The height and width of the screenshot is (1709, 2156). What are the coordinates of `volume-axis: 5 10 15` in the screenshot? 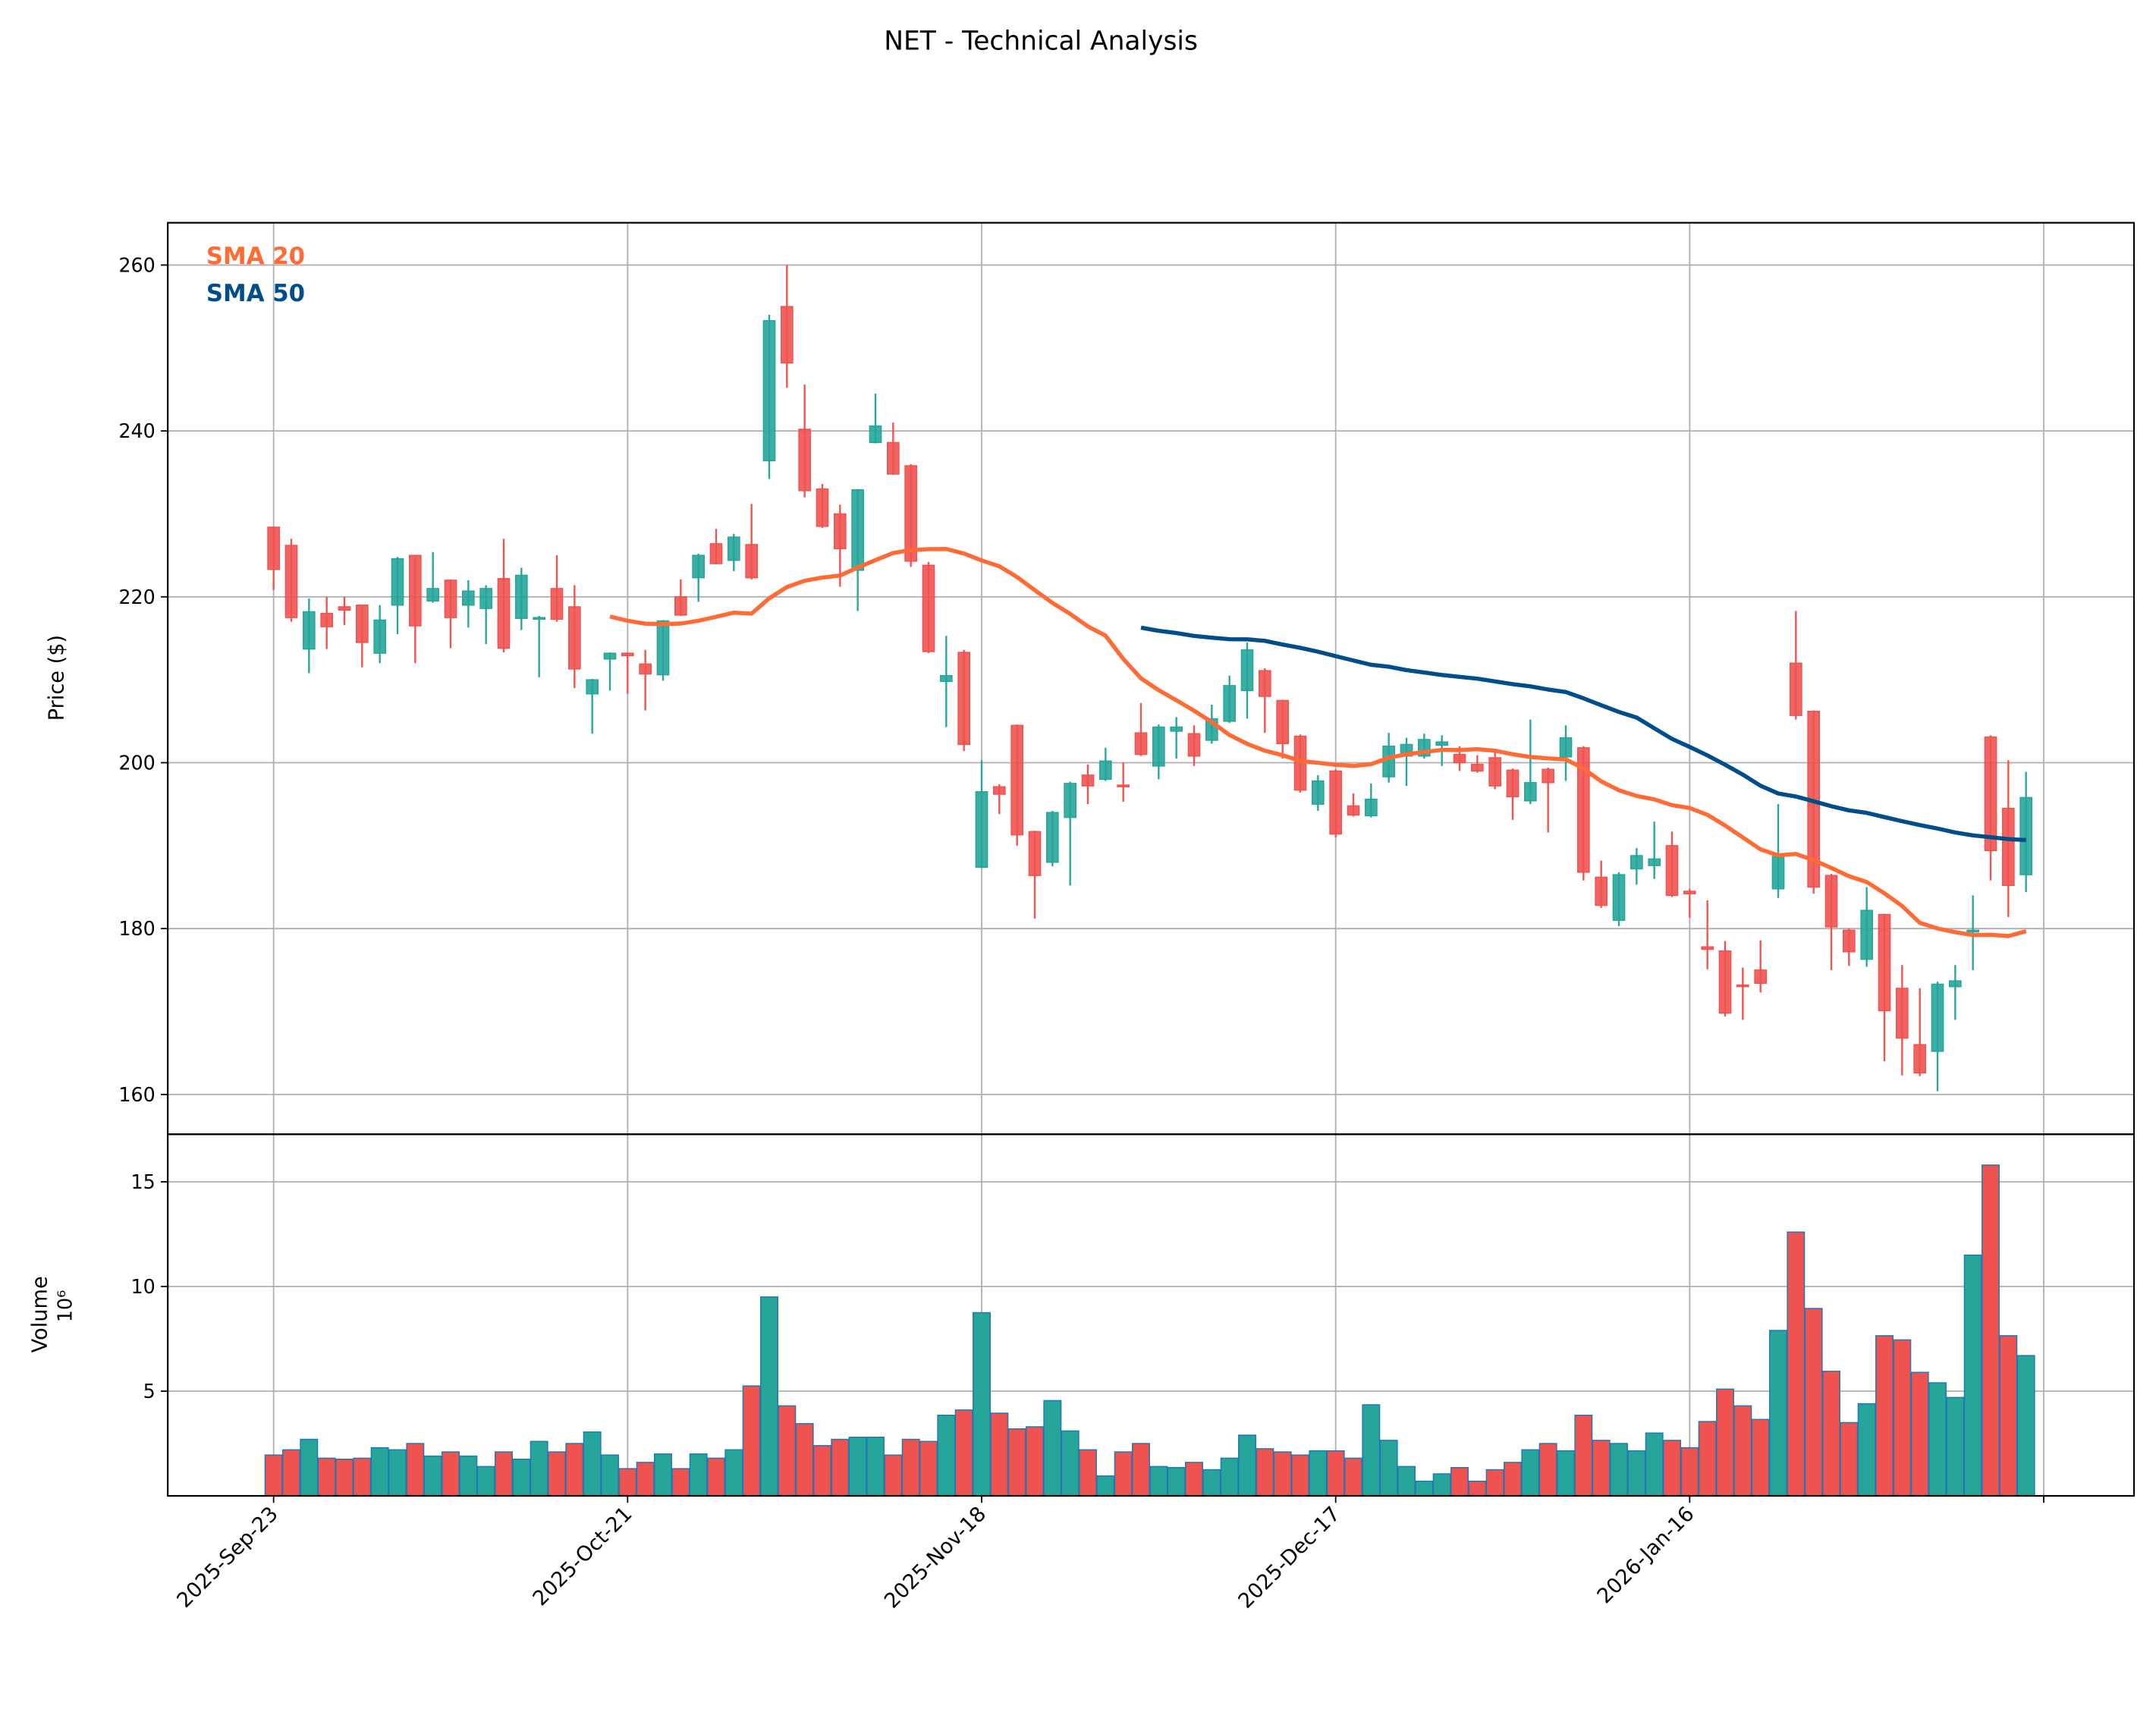 It's located at (149, 1286).